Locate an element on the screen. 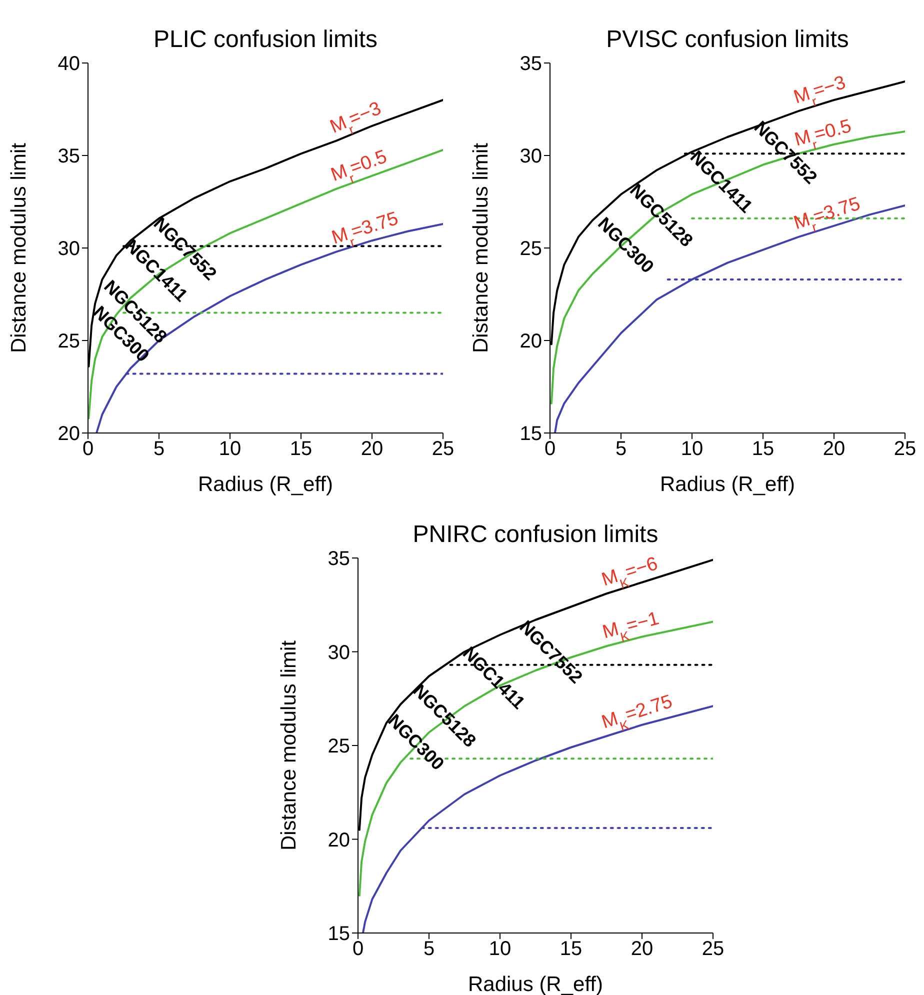 The image size is (924, 995). chart-title: PLIC confusion limits is located at coordinates (265, 40).